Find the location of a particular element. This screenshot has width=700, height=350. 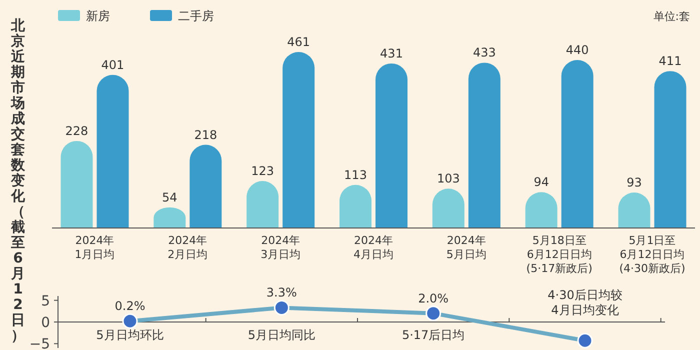

legend-label: 新房 is located at coordinates (98, 16).